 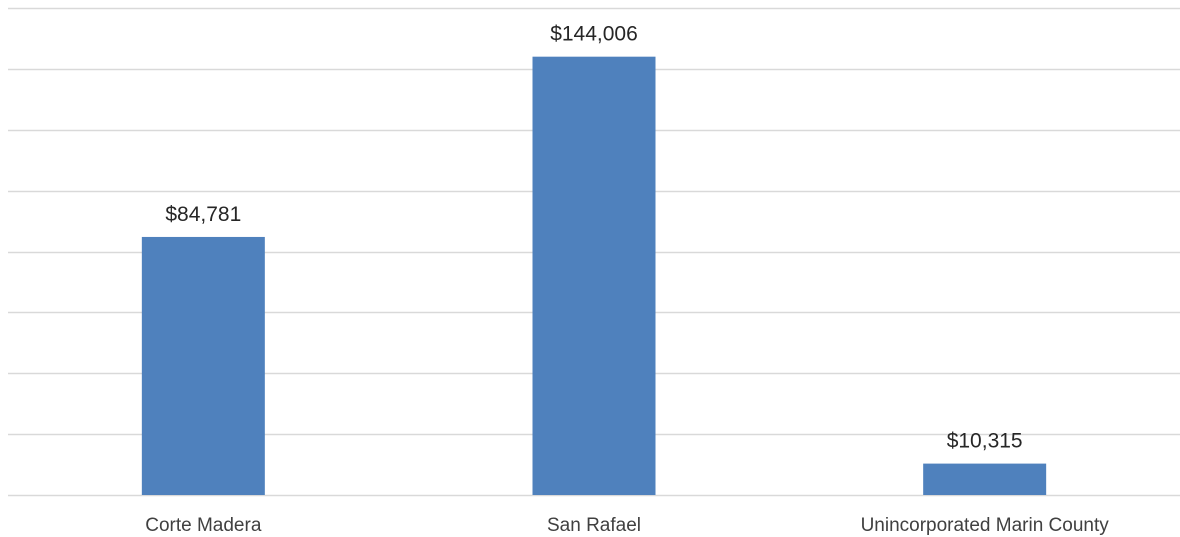 I want to click on category-label: Unincorporated Marin County, so click(x=985, y=525).